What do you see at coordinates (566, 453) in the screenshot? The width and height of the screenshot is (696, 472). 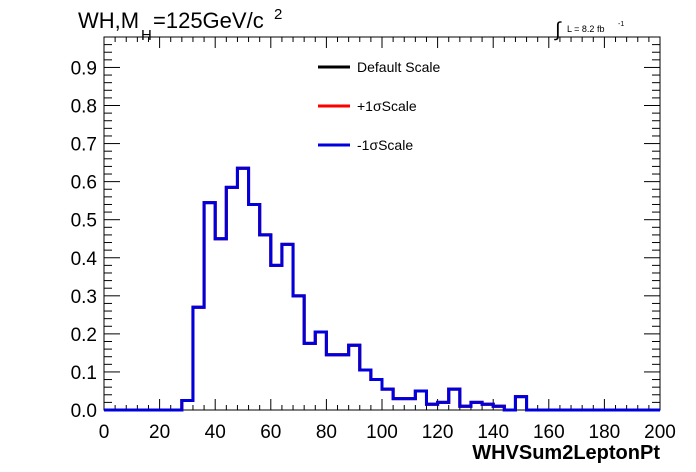 I see `x-axis-label: WHVSum2LeptonPt` at bounding box center [566, 453].